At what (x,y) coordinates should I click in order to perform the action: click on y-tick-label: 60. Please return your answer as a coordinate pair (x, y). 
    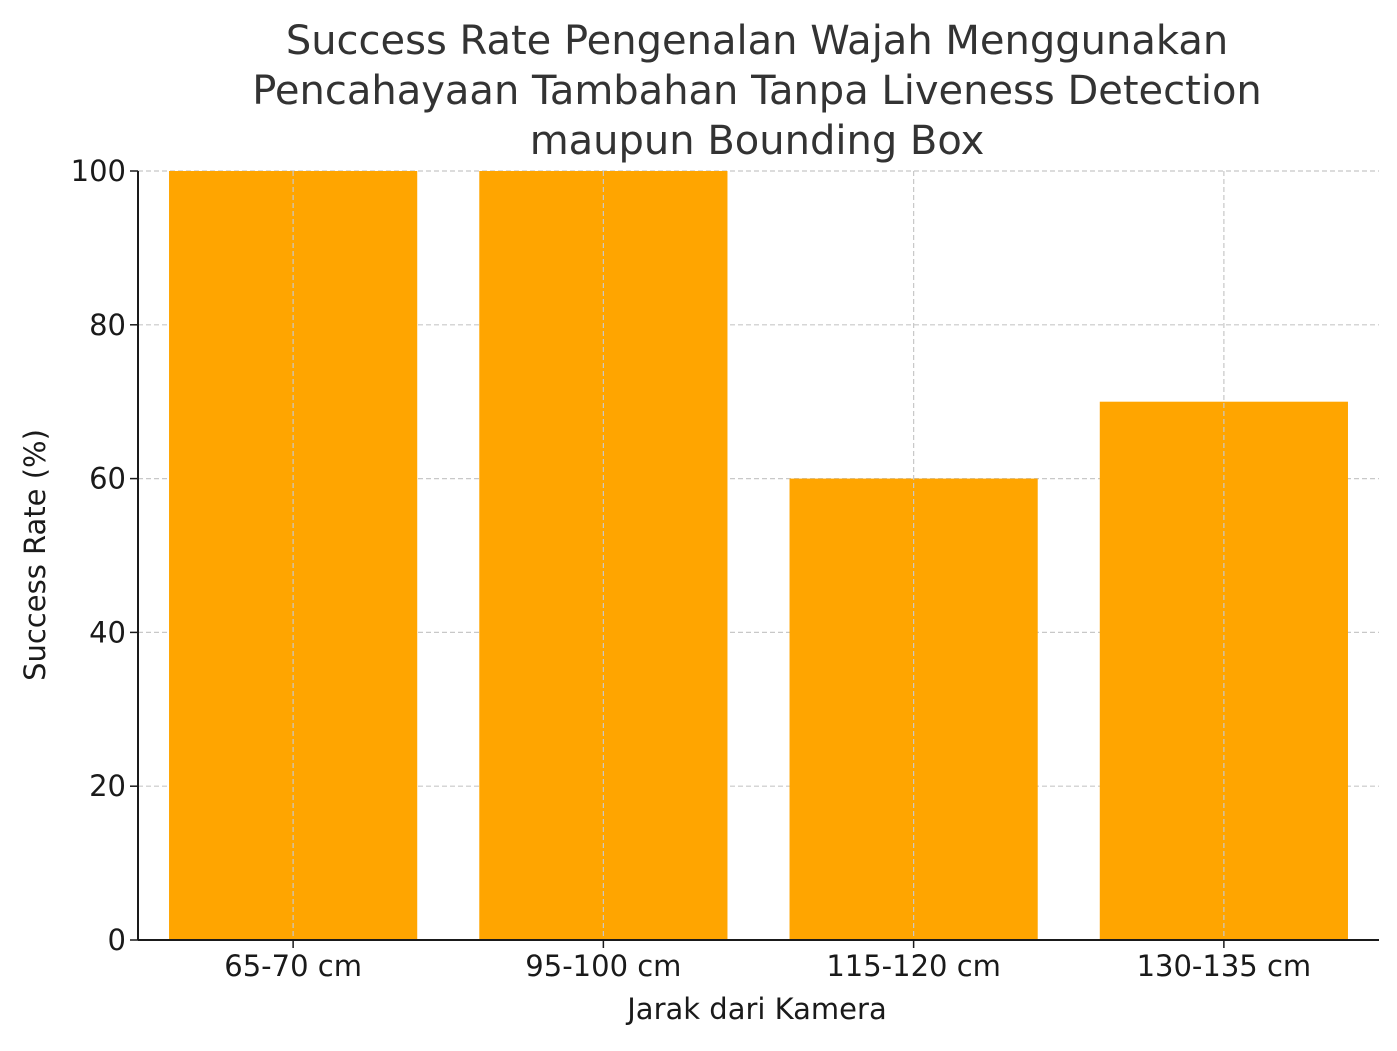
    Looking at the image, I should click on (107, 479).